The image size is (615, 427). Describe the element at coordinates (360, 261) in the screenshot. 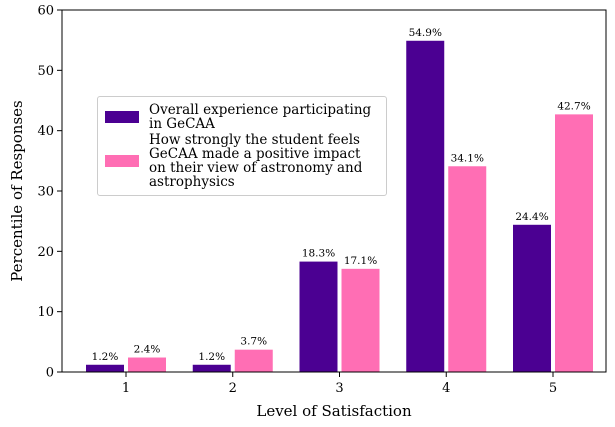

I see `value-label: 17.1%` at that location.